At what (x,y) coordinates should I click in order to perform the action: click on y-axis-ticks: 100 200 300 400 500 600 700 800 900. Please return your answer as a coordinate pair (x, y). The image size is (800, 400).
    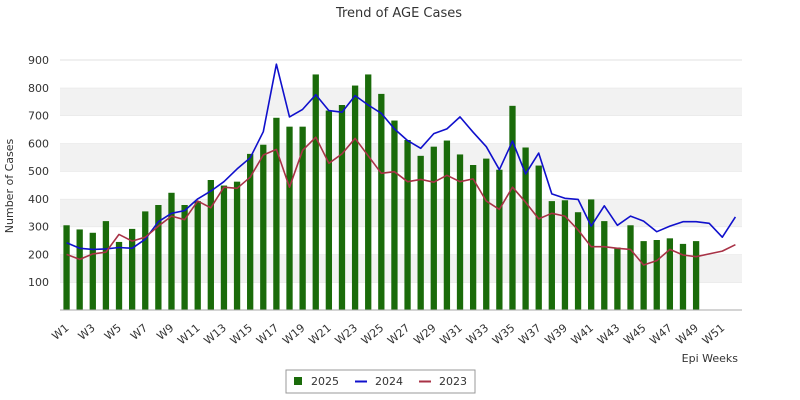
    Looking at the image, I should click on (38, 171).